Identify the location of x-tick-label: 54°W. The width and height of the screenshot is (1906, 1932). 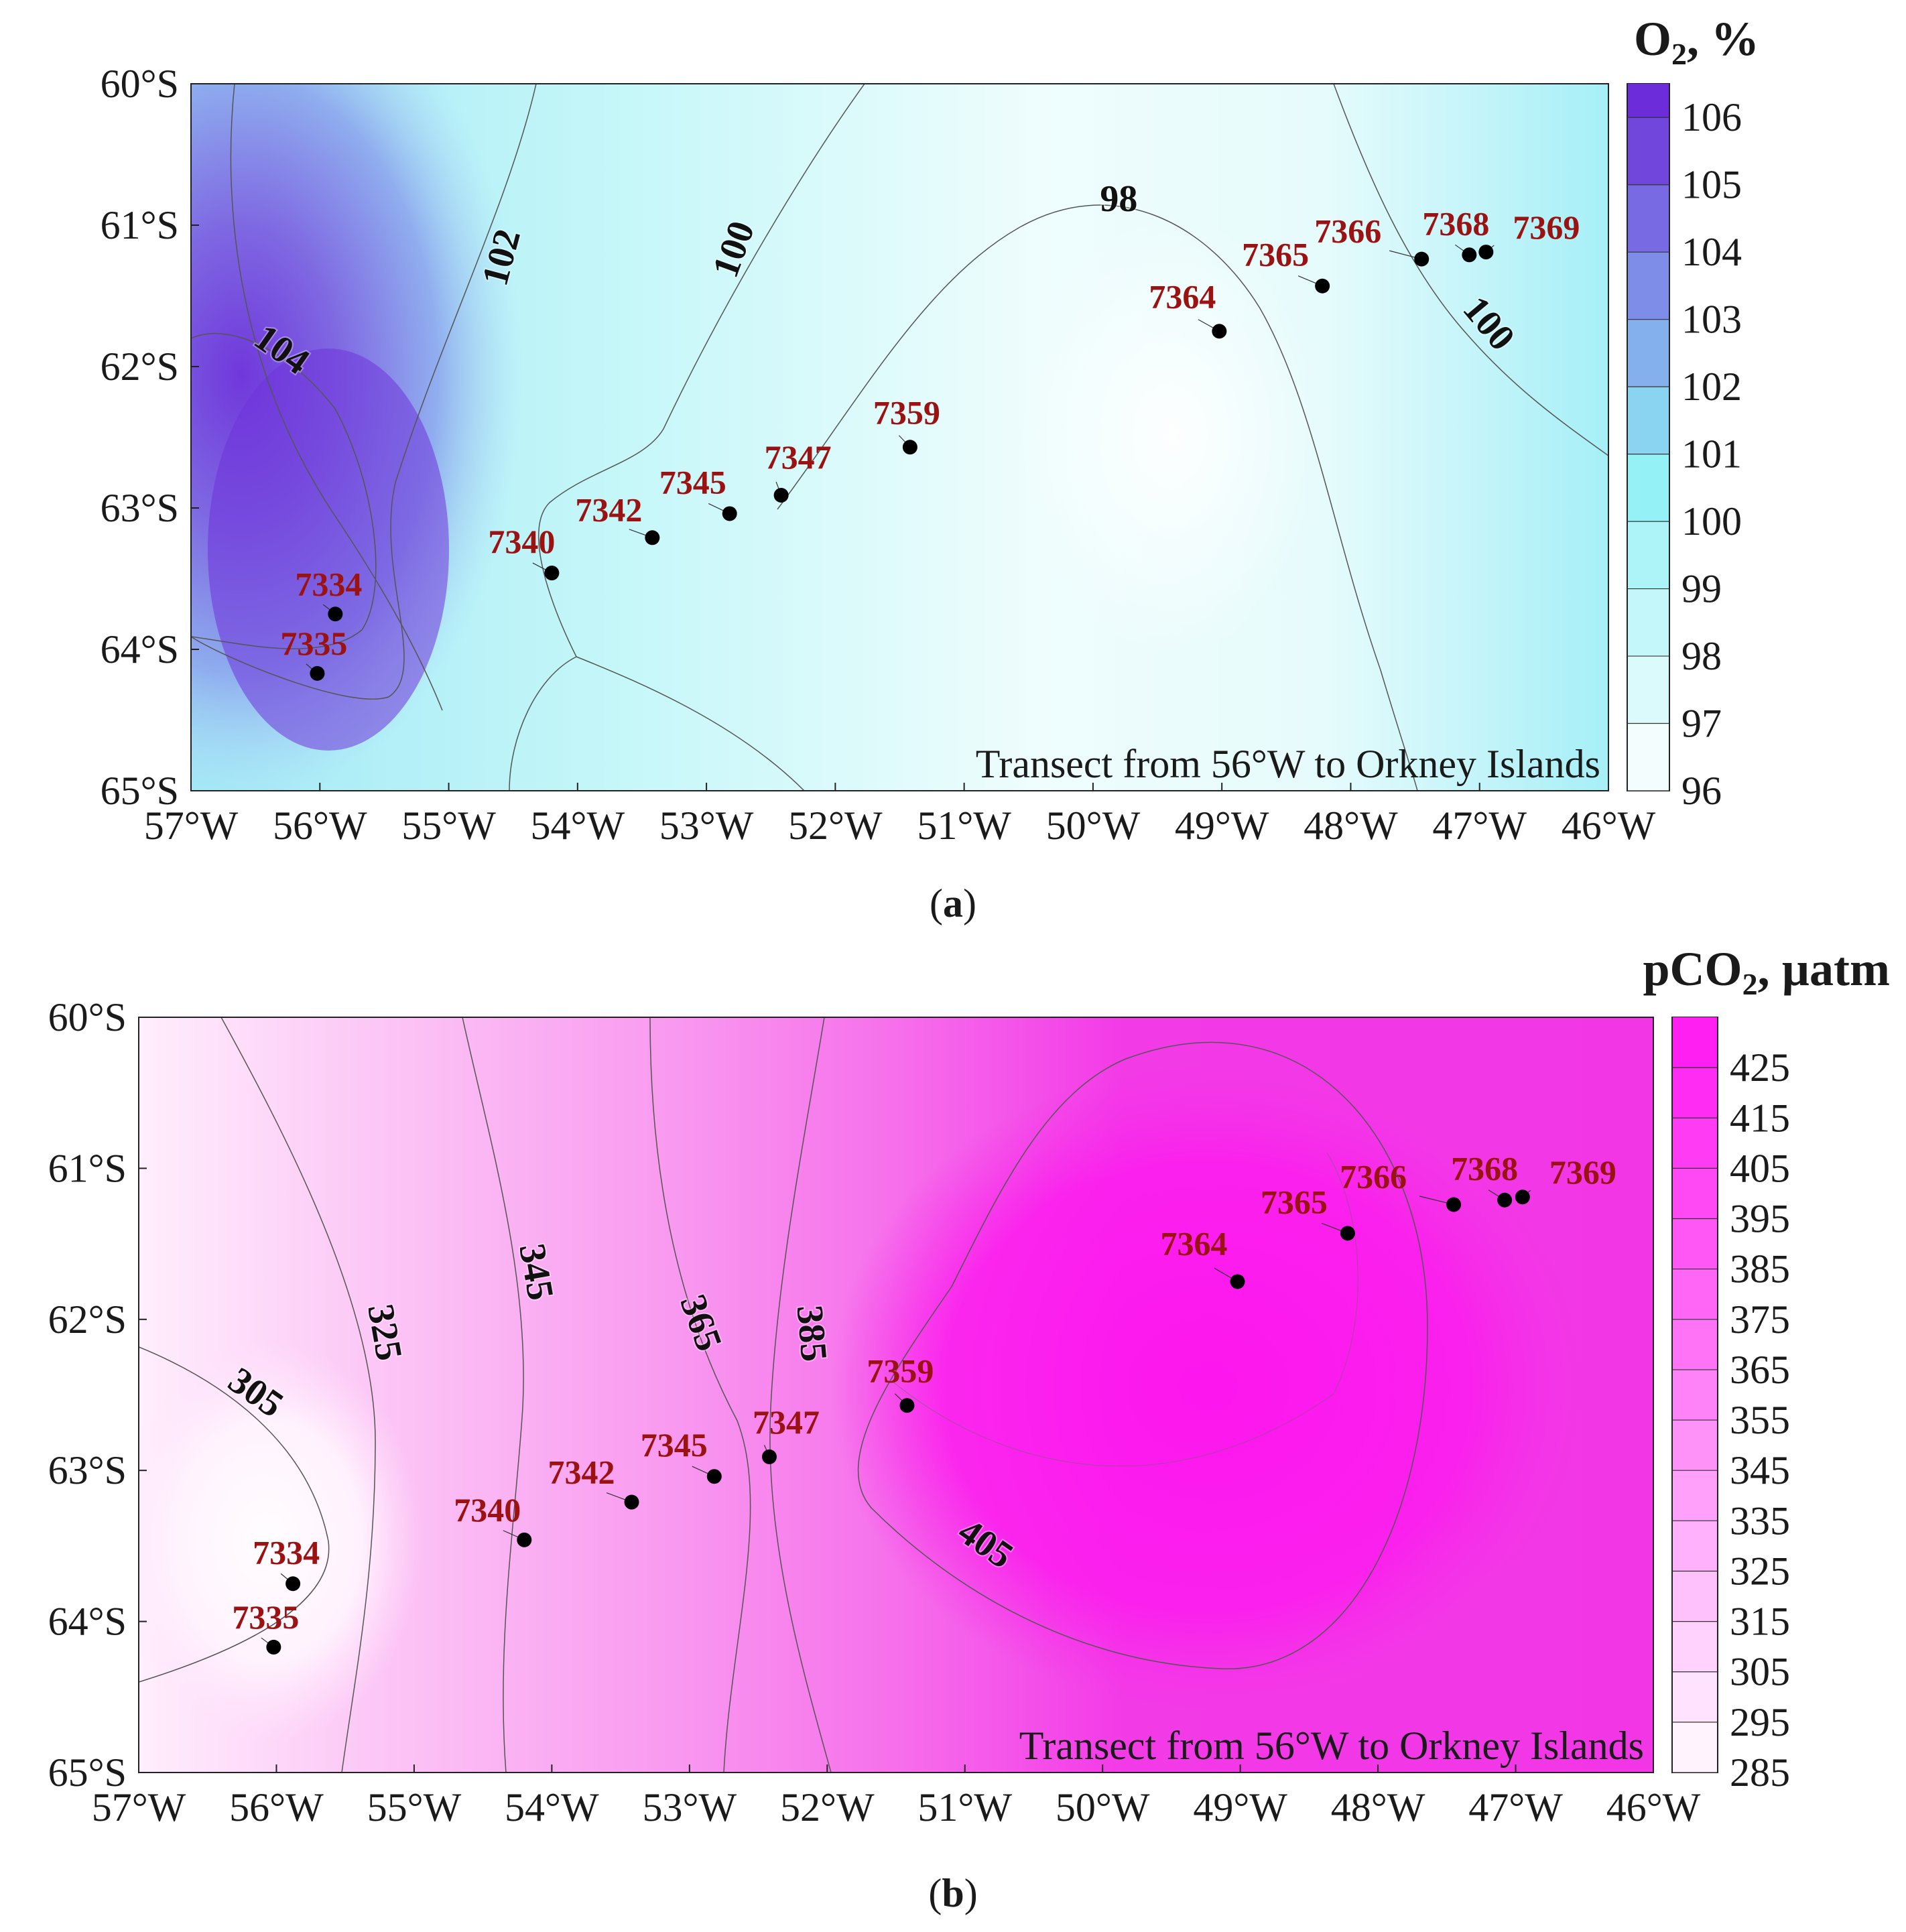
(552, 1807).